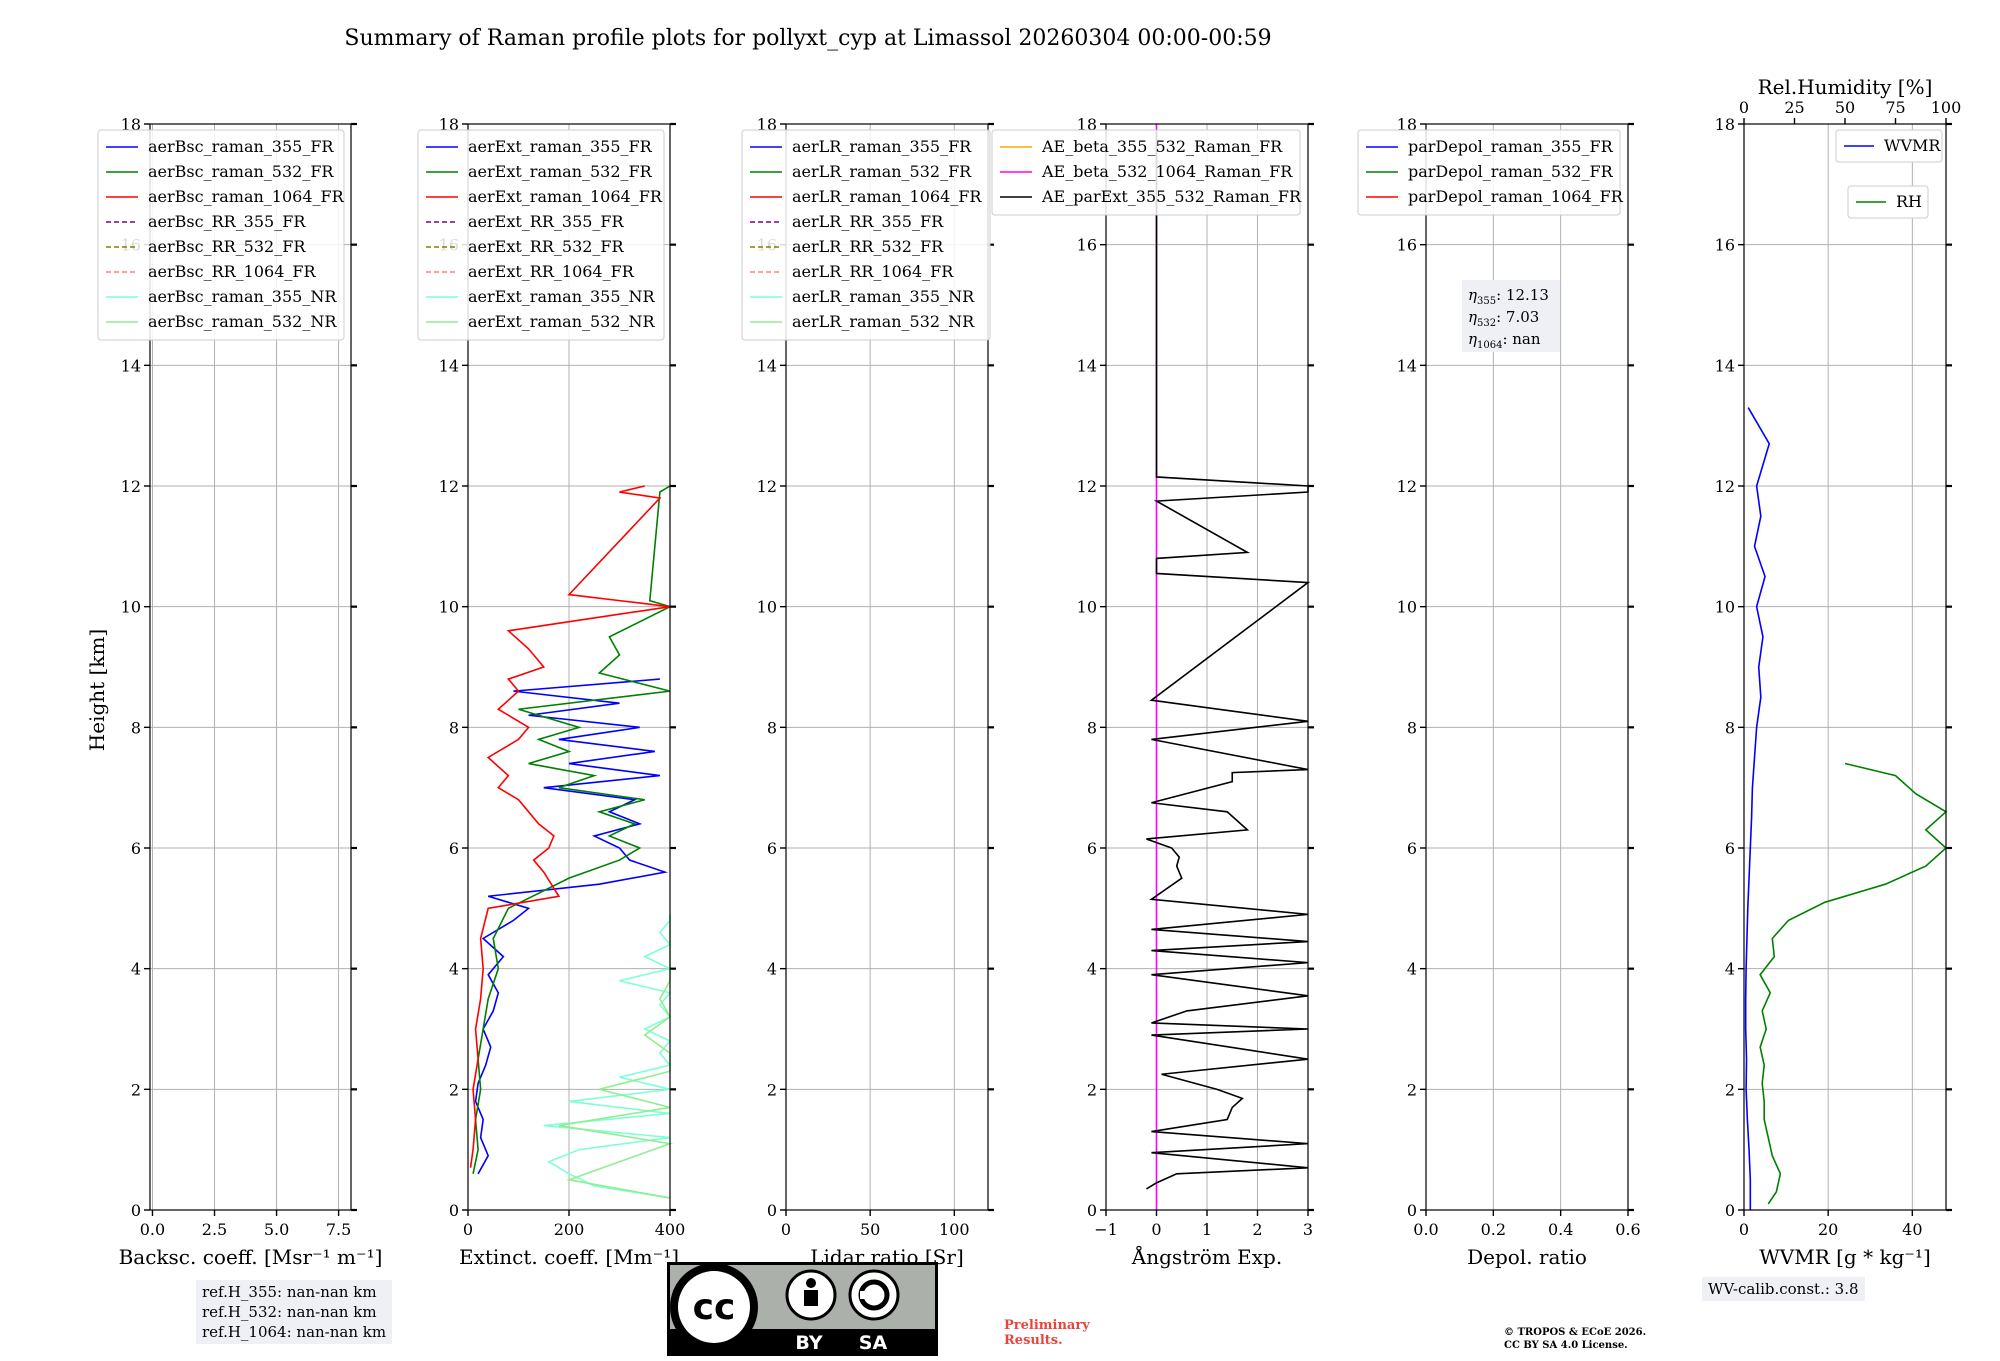 This screenshot has width=2000, height=1361. I want to click on legend-label-2: aerBsc_raman_1064_FR, so click(246, 196).